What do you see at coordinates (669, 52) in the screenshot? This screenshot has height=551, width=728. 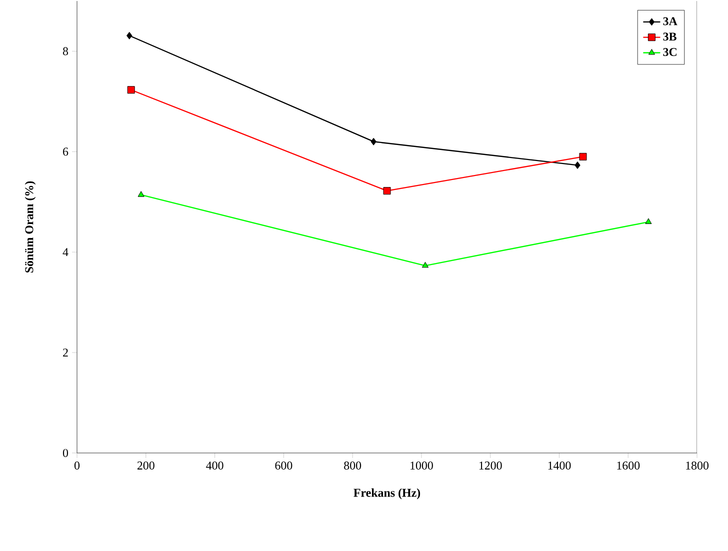 I see `legend-label: 3C` at bounding box center [669, 52].